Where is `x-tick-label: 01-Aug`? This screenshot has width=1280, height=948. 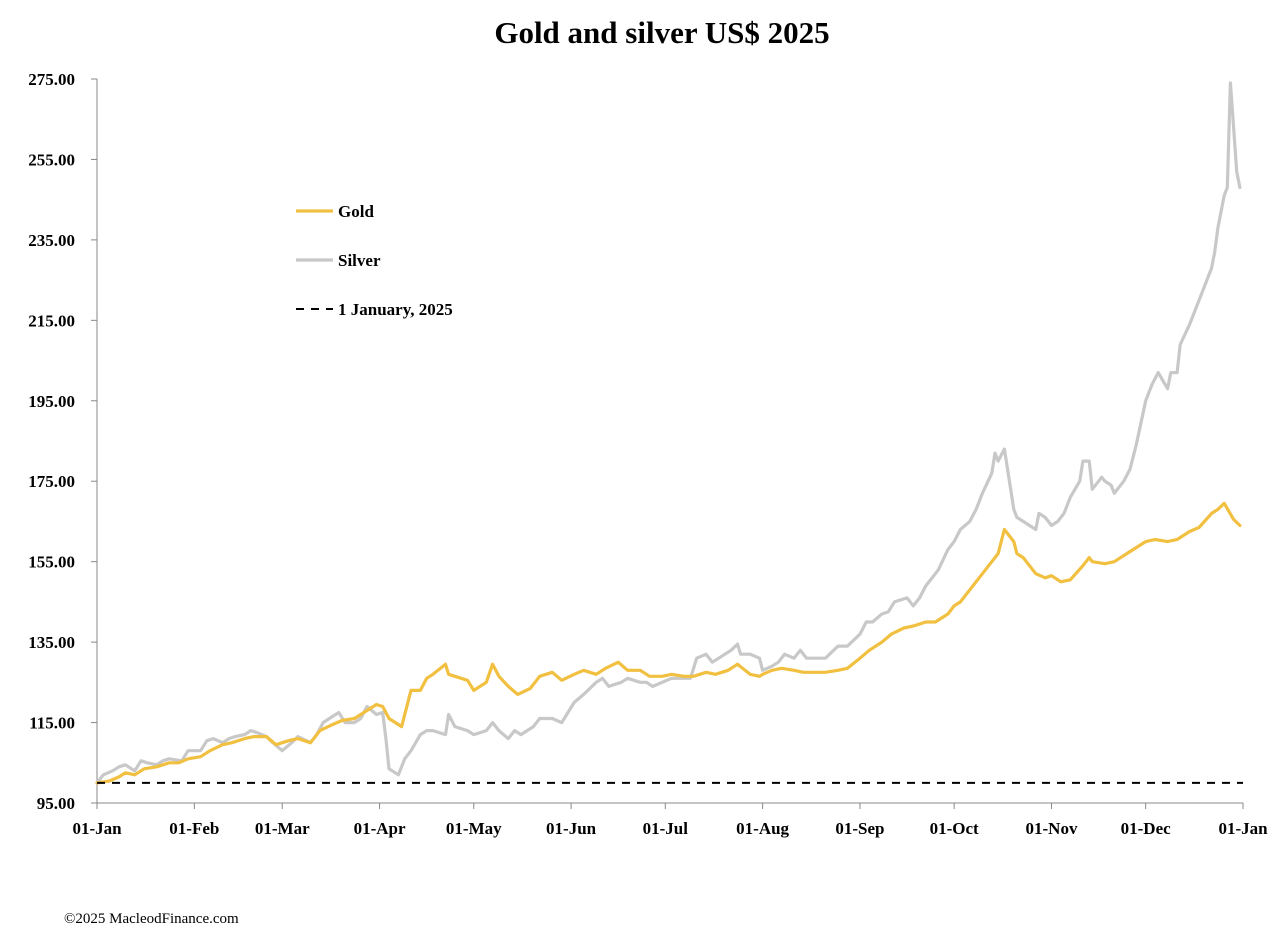 x-tick-label: 01-Aug is located at coordinates (762, 828).